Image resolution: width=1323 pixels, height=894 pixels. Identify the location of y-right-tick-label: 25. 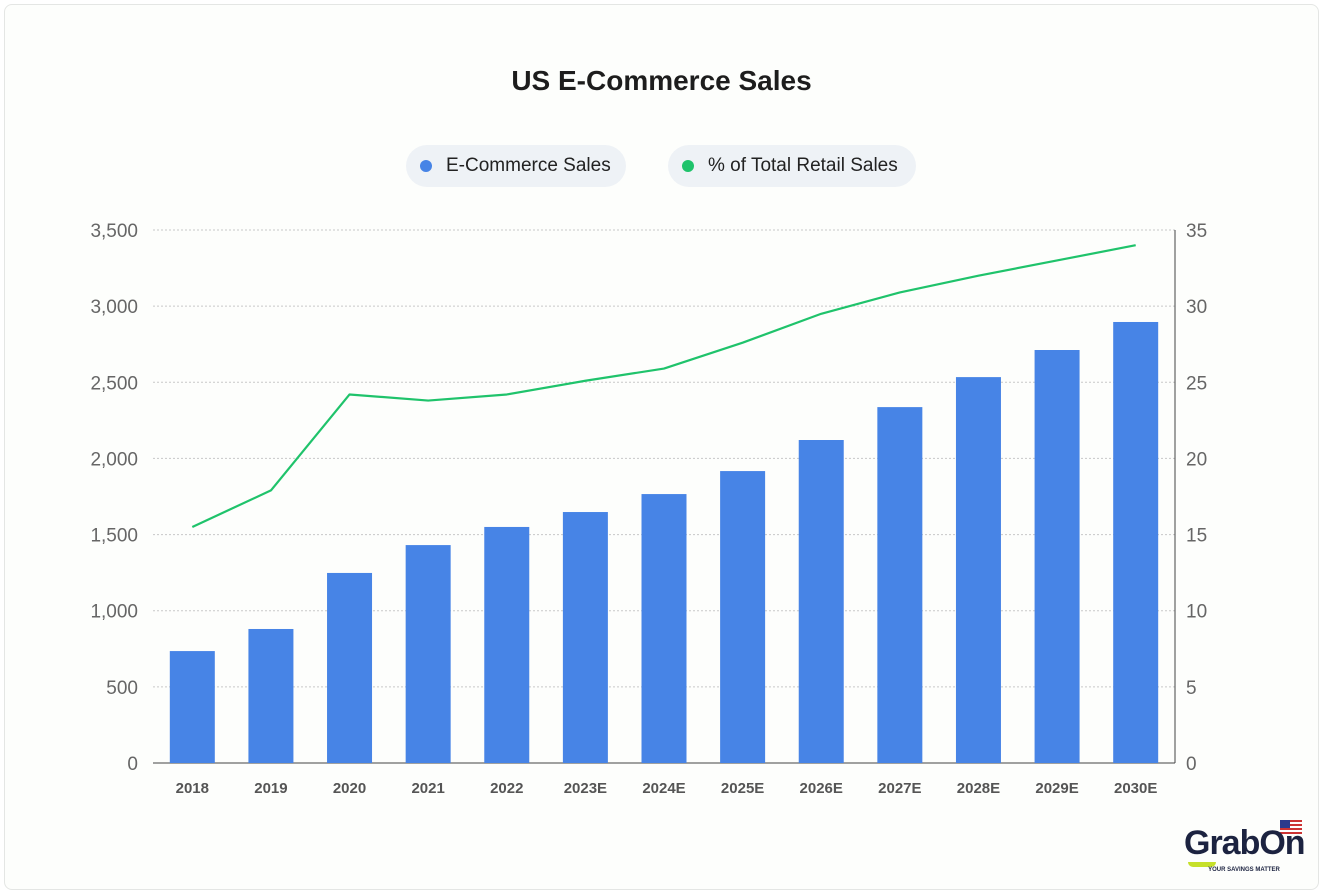
(1196, 383).